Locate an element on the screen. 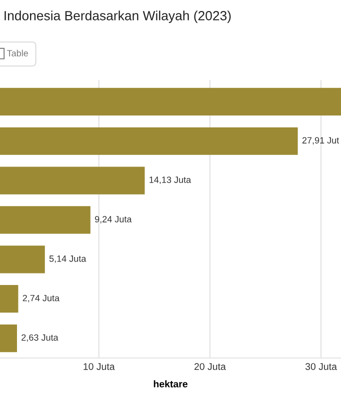 The width and height of the screenshot is (341, 400). x-tick-label: 30 Juta is located at coordinates (321, 366).